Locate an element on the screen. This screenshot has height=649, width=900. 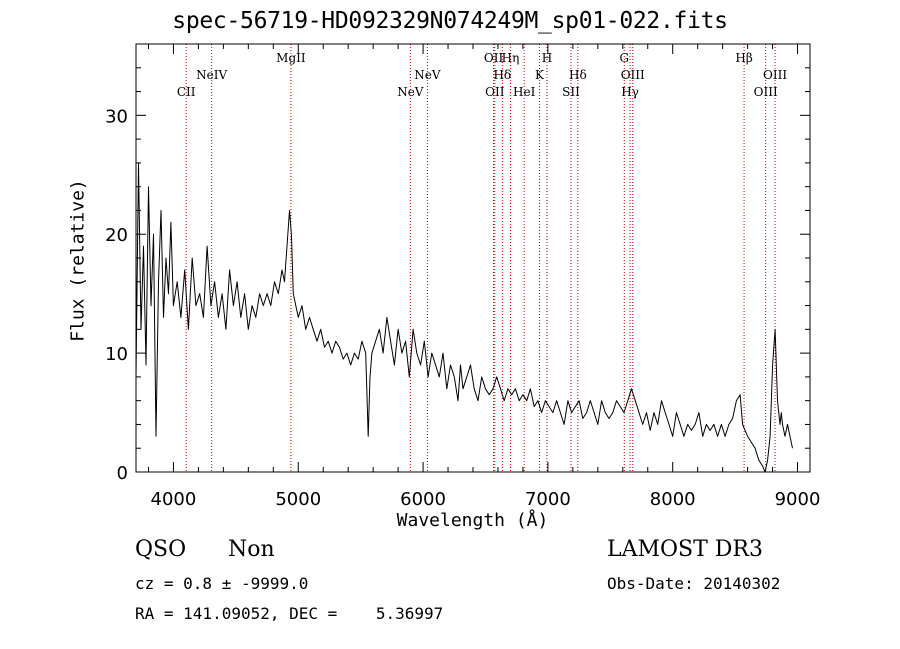
line-label-15: OIII is located at coordinates (633, 75).